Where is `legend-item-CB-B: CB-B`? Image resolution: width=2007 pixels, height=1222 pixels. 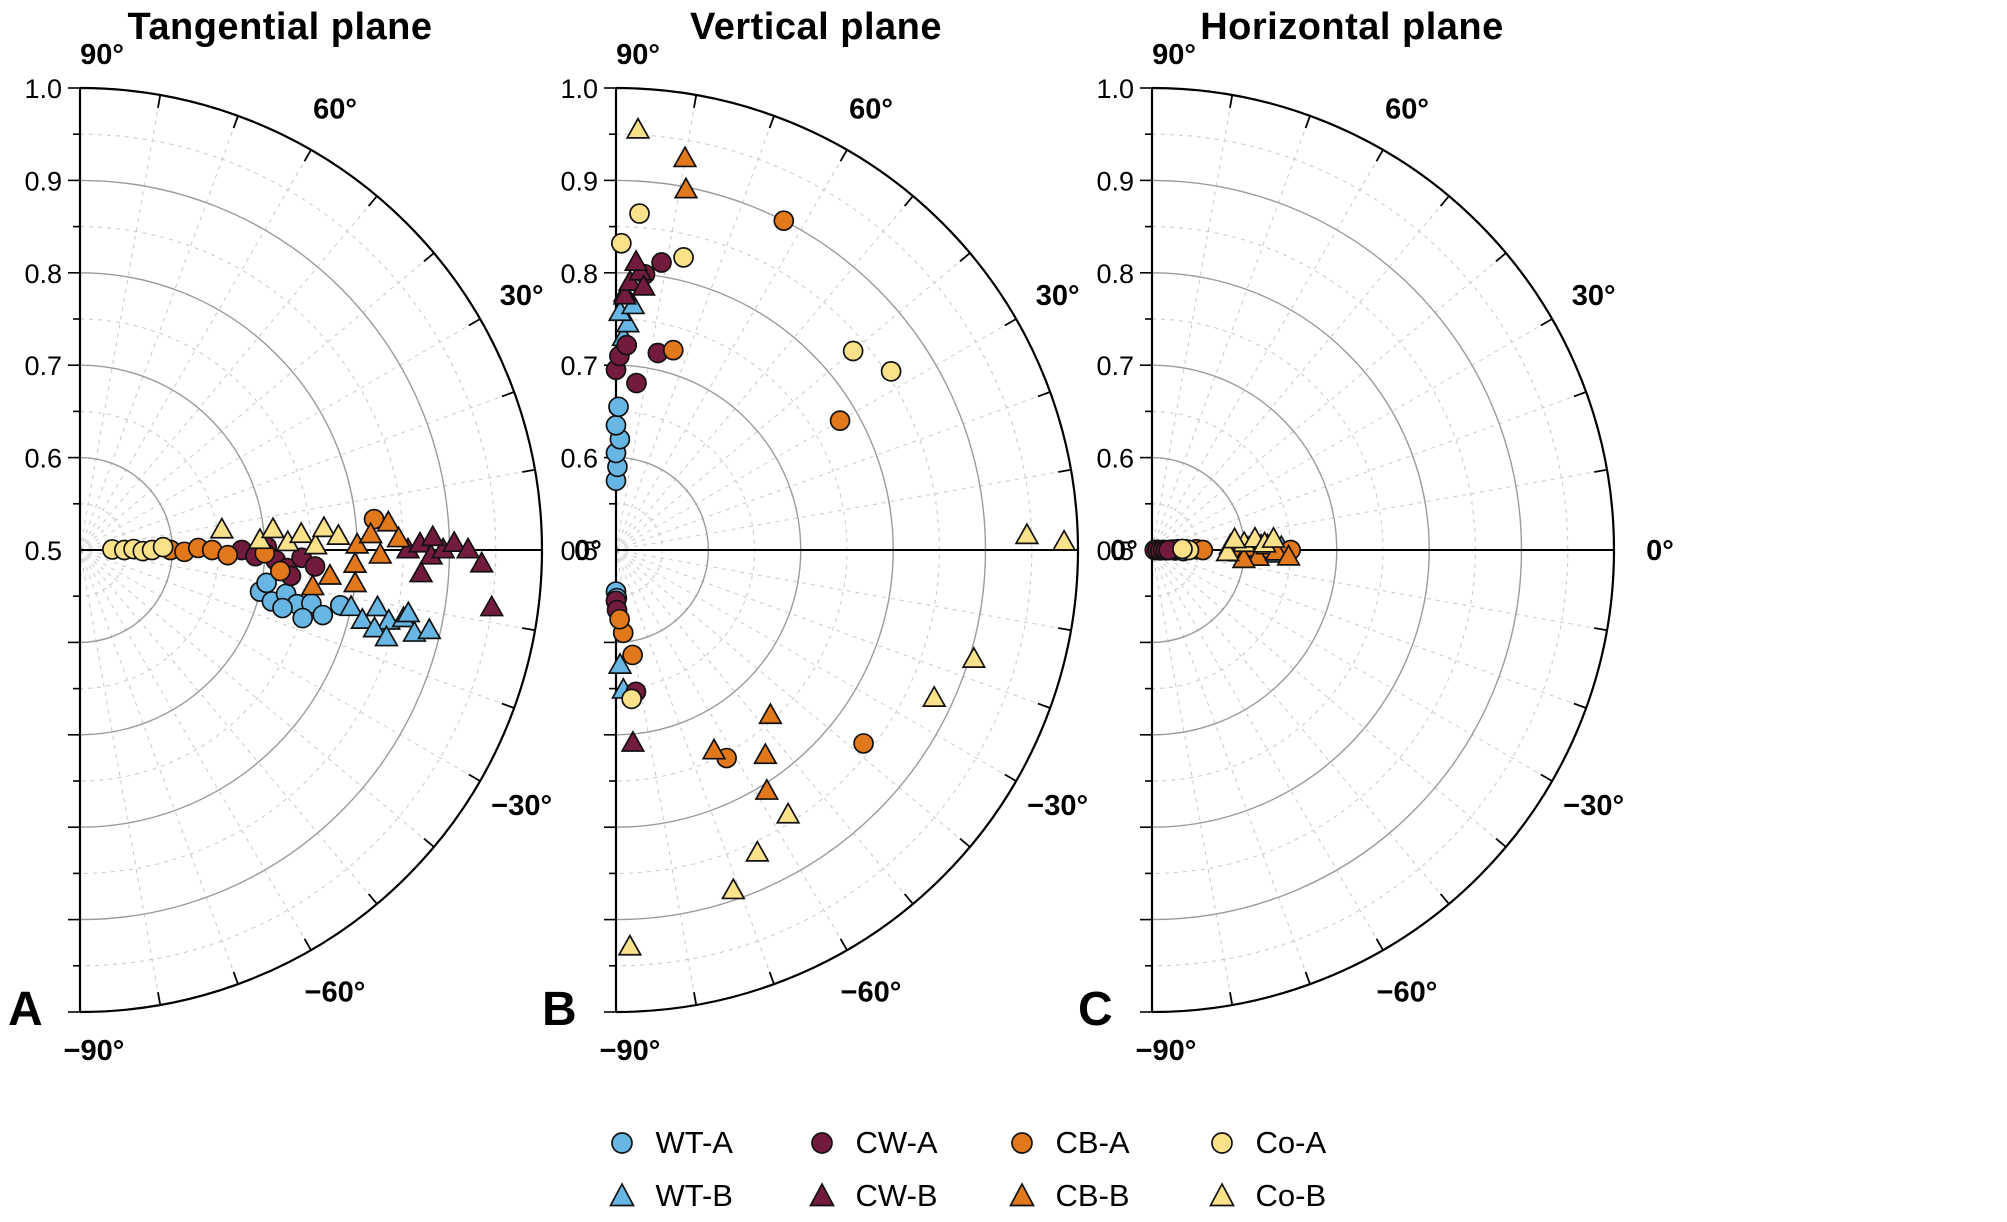
legend-item-CB-B: CB-B is located at coordinates (1104, 1196).